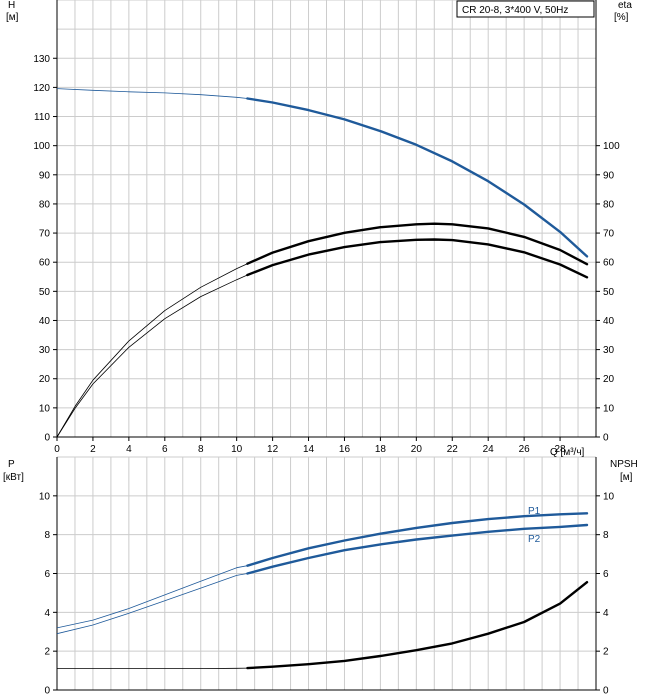  What do you see at coordinates (609, 175) in the screenshot?
I see `y-right-tick-label: 90` at bounding box center [609, 175].